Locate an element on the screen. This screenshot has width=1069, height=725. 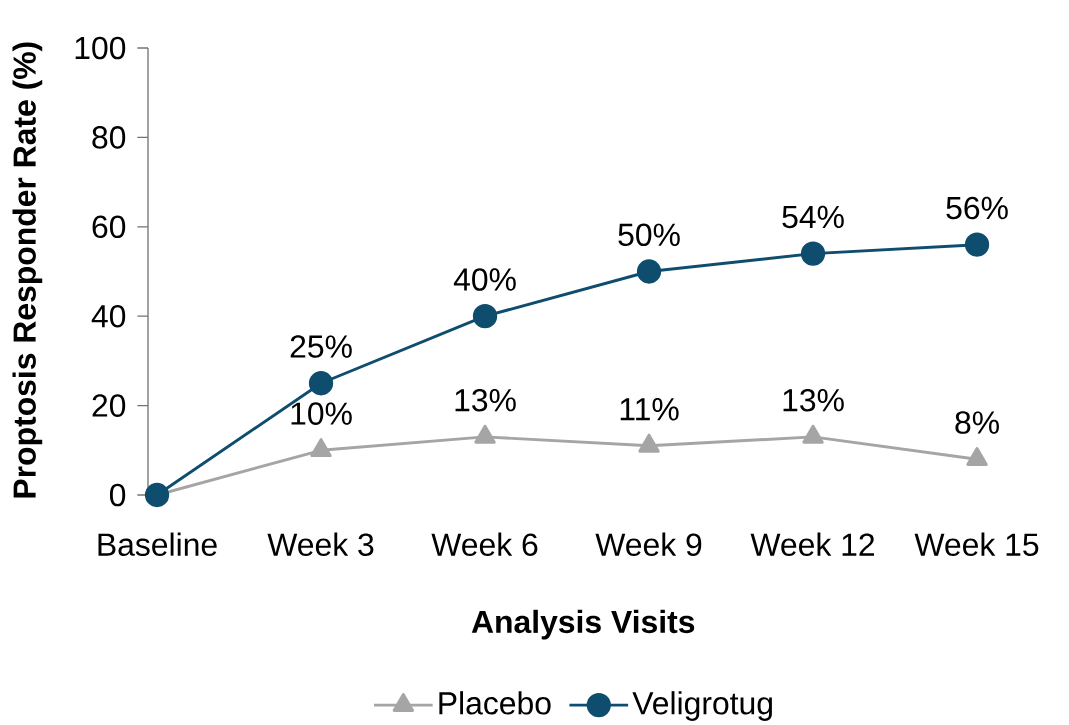
y-tick-label: 60 is located at coordinates (109, 227).